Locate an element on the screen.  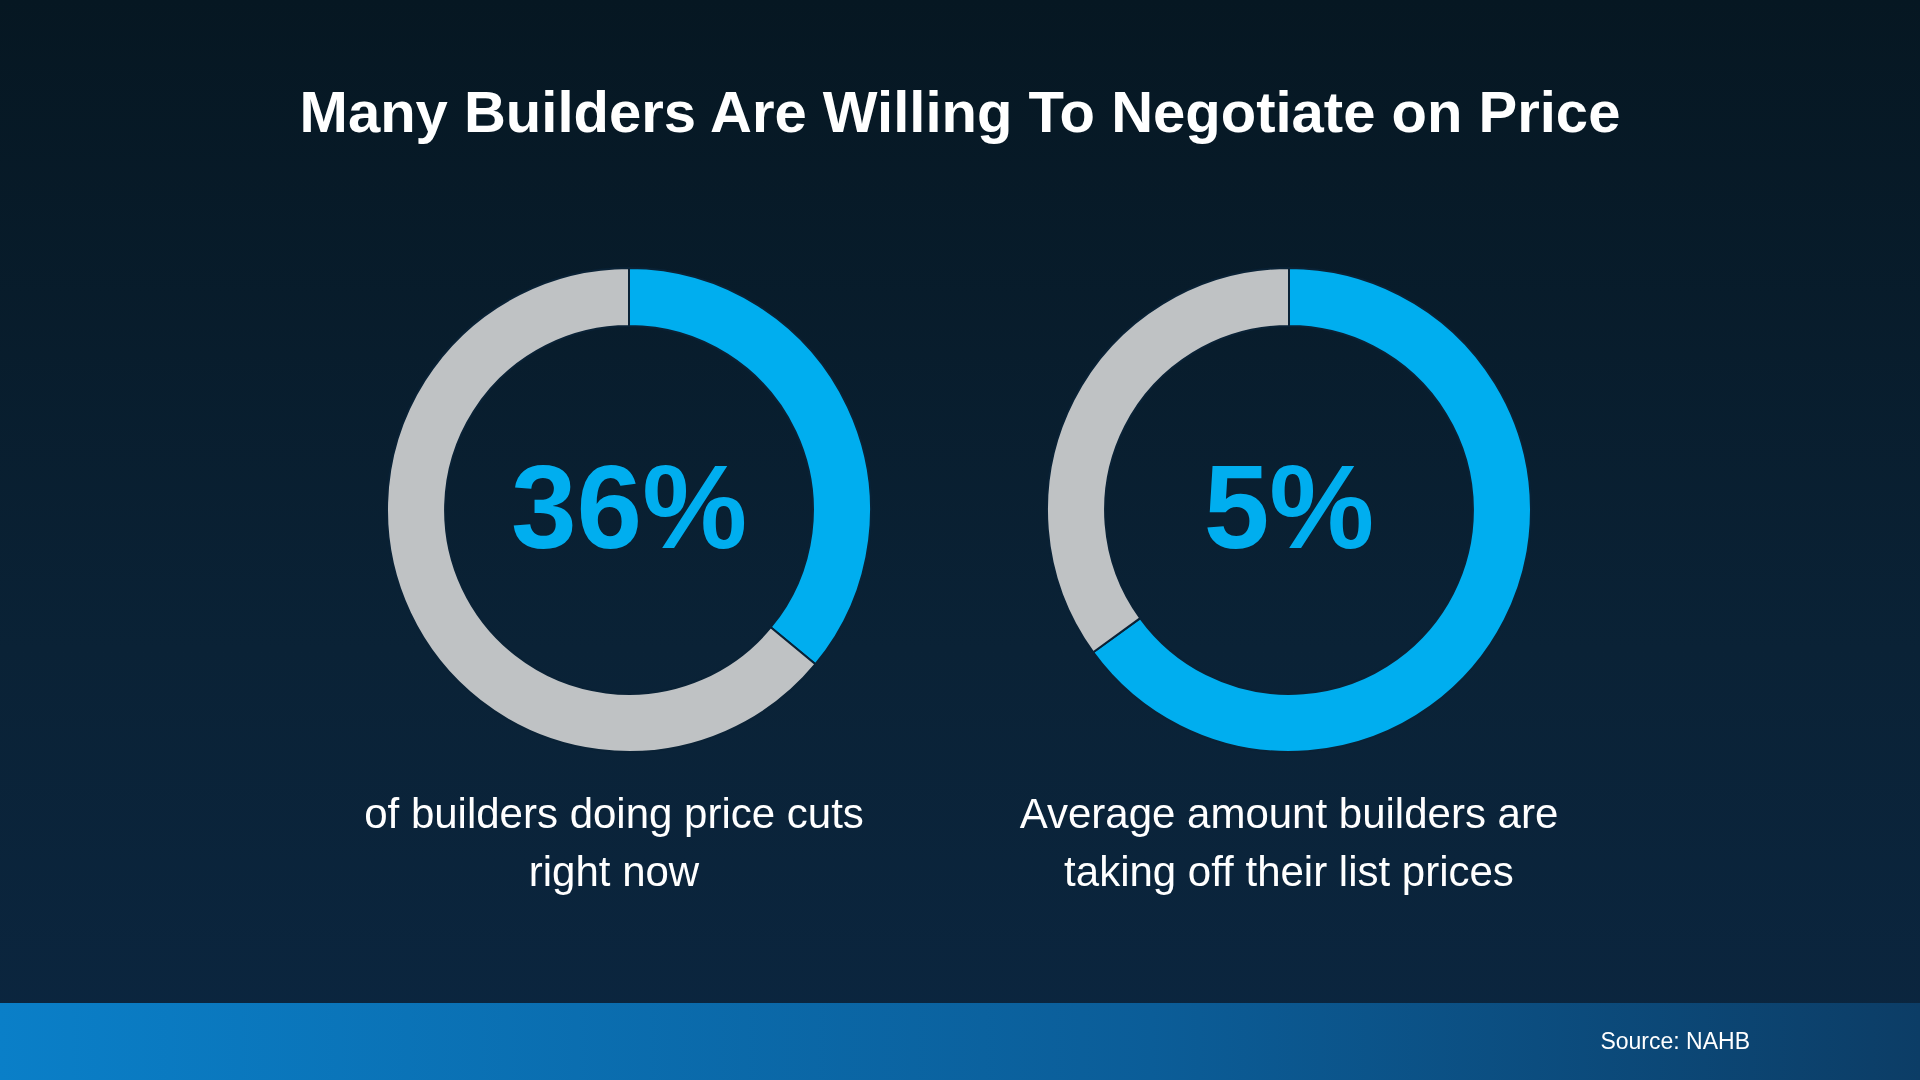
text: Average amount builders are taking off their list prices is located at coordinates (1289, 843).